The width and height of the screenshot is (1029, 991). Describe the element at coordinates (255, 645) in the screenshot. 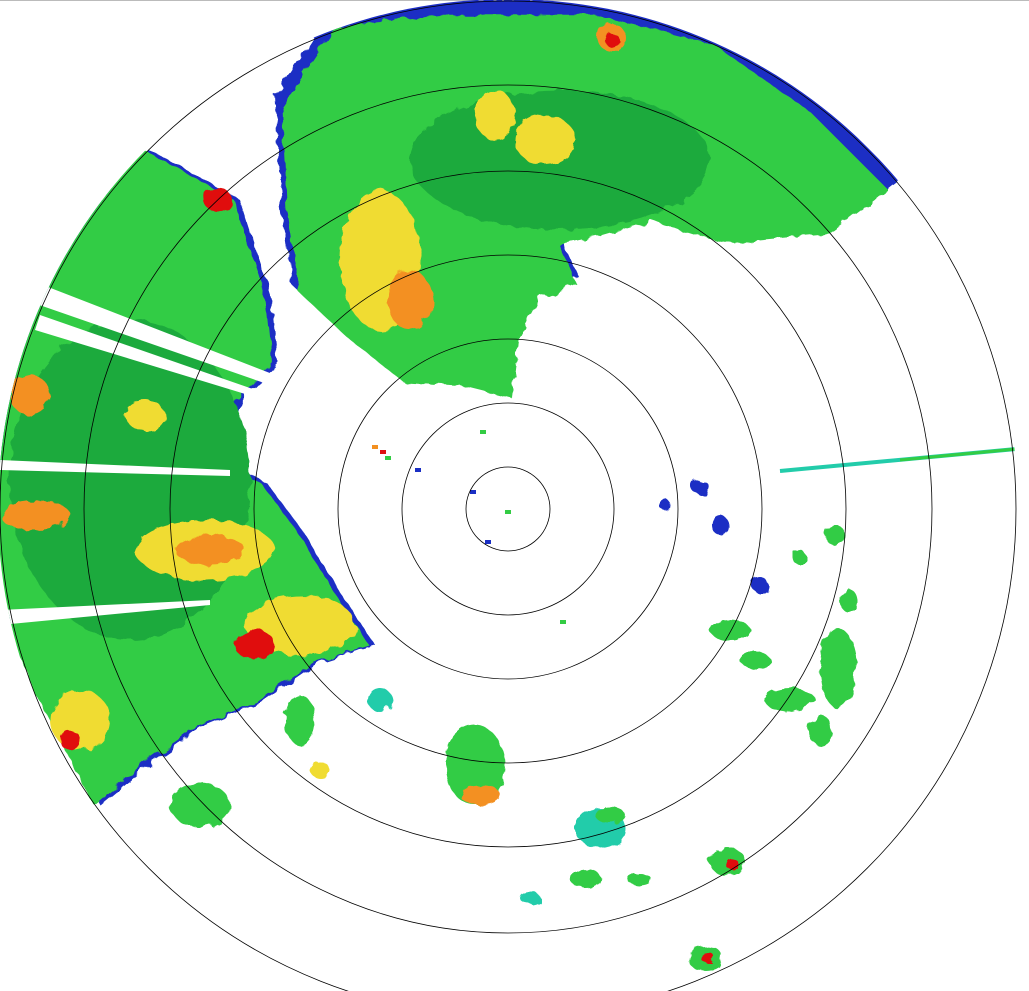

I see `echo-west-red` at that location.